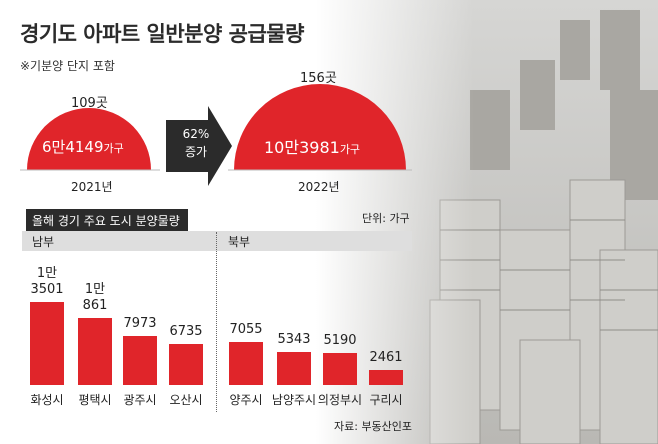 Image resolution: width=658 pixels, height=444 pixels. What do you see at coordinates (340, 341) in the screenshot?
I see `bar-value-label: 5190` at bounding box center [340, 341].